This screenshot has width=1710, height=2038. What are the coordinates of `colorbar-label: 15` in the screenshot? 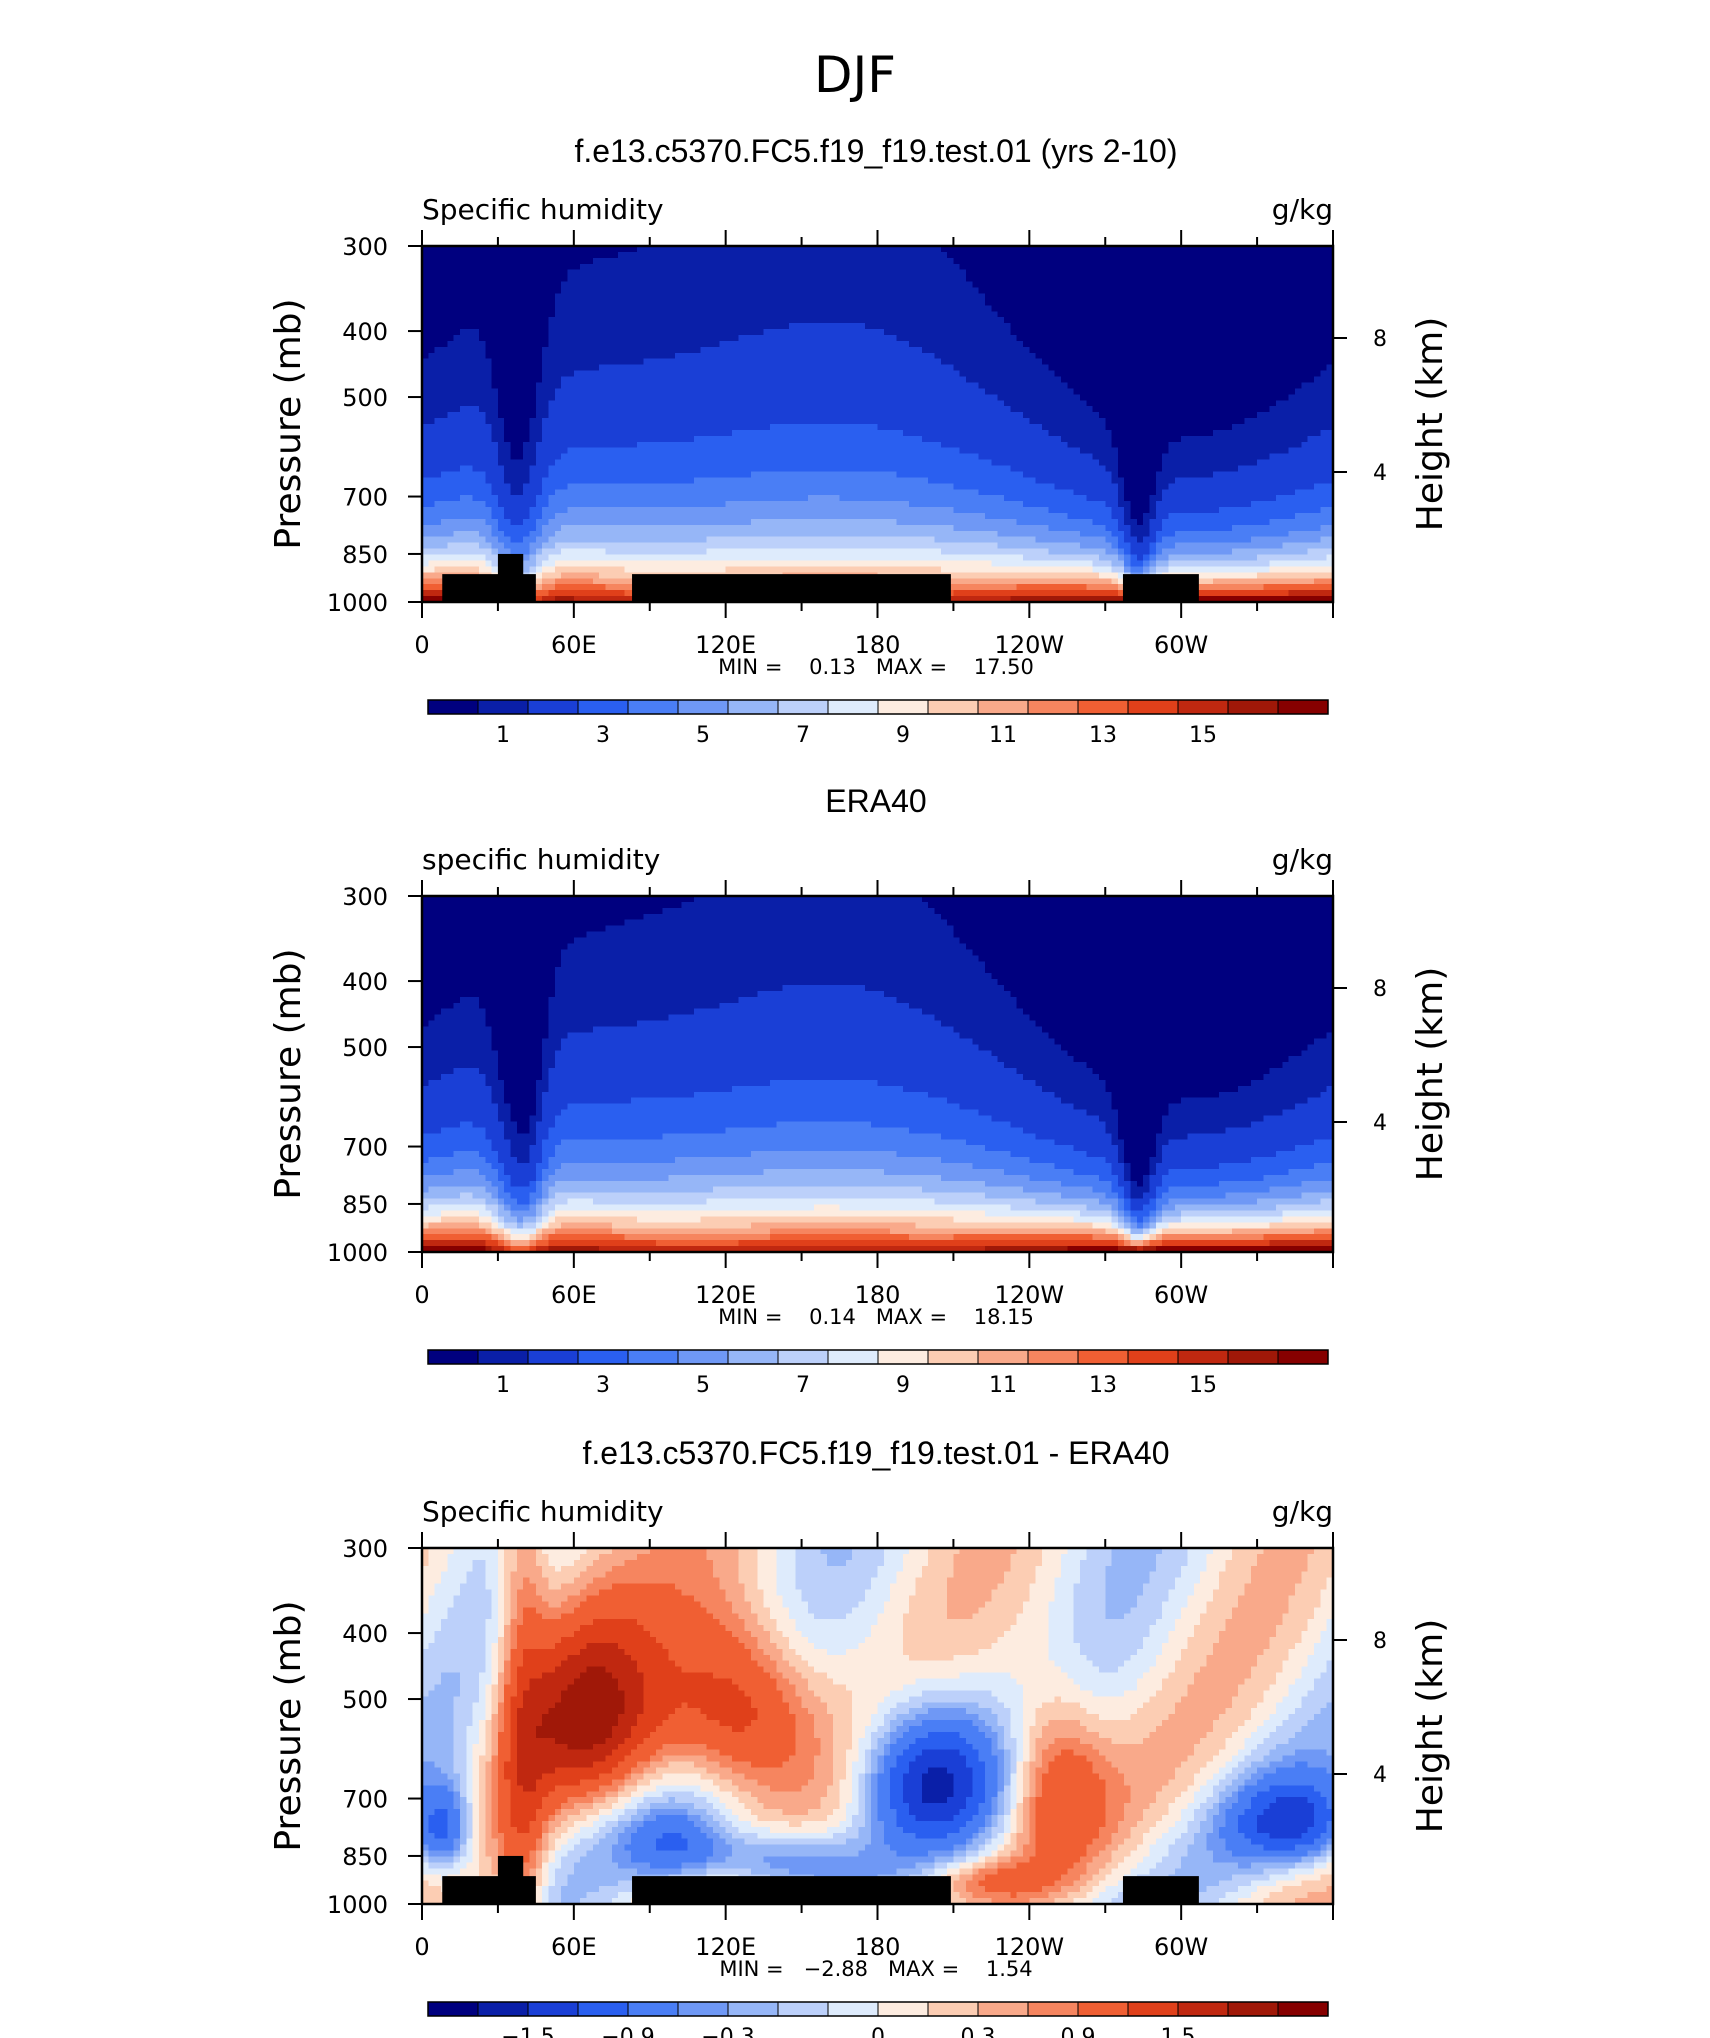 It's located at (1203, 1385).